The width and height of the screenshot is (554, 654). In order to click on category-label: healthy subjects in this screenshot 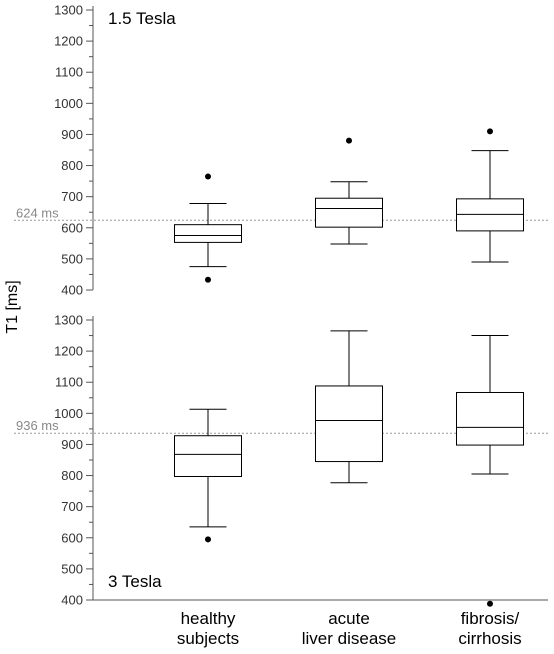, I will do `click(208, 628)`.